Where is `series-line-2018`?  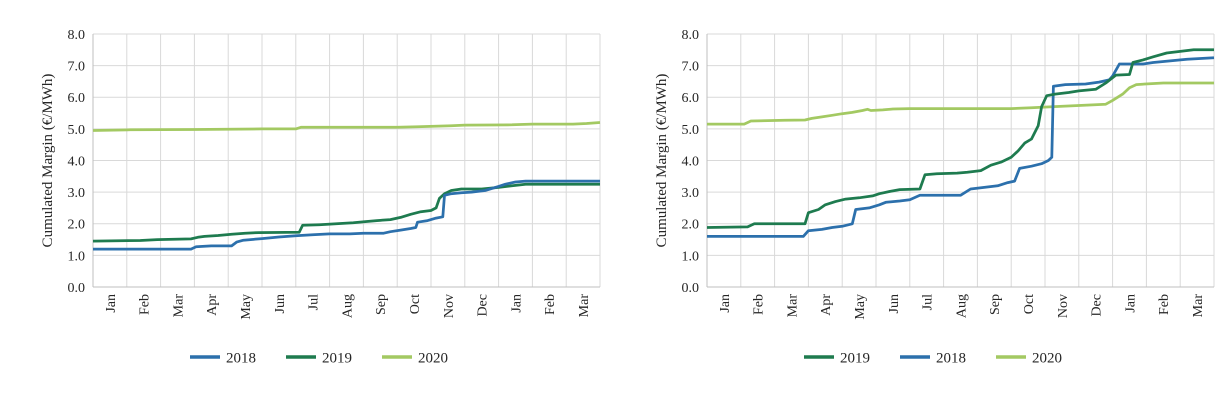
series-line-2018 is located at coordinates (346, 215).